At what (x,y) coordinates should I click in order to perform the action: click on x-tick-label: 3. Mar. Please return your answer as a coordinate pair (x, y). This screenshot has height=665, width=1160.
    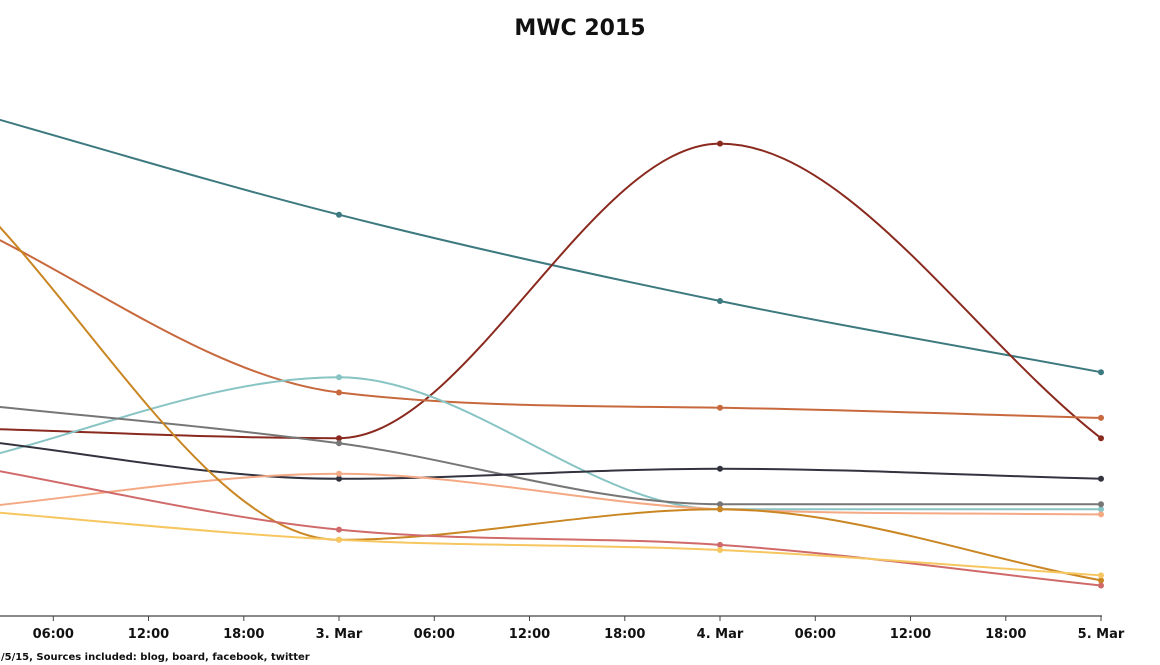
    Looking at the image, I should click on (339, 634).